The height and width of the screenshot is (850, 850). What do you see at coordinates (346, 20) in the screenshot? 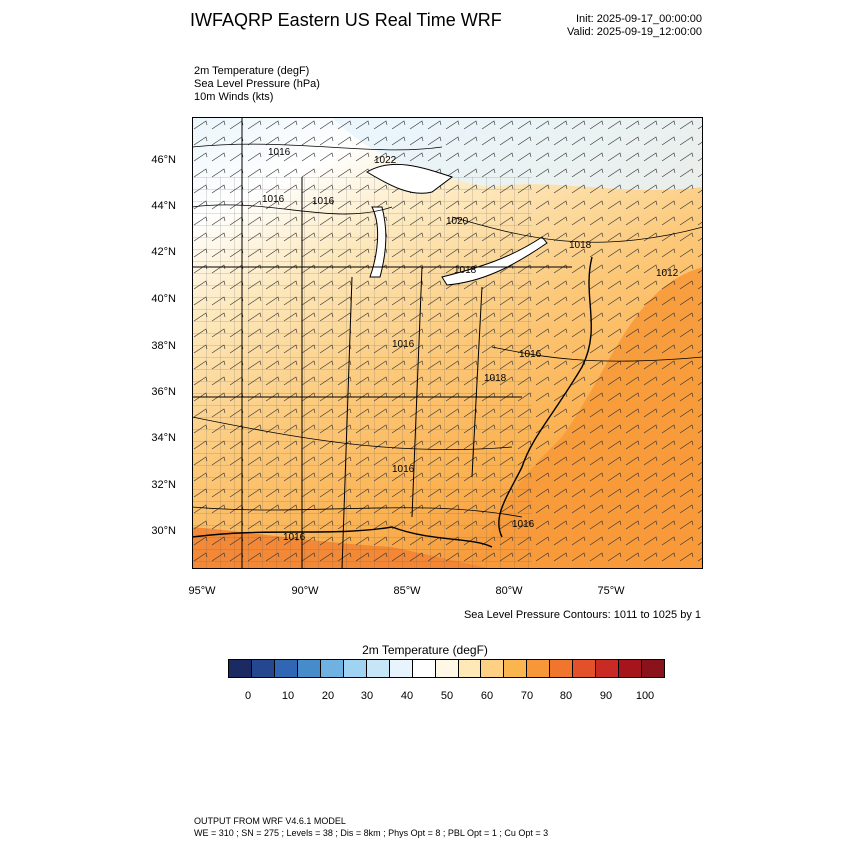
I see `plot-title: IWFAQRP Eastern US Real Time WRF` at bounding box center [346, 20].